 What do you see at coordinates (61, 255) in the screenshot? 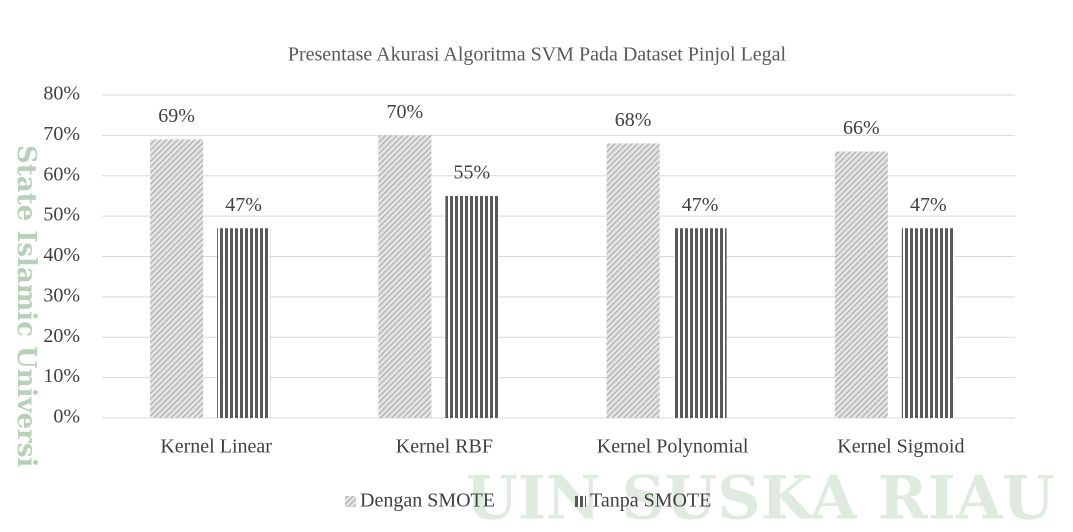
I see `y-tick-label: 40%` at bounding box center [61, 255].